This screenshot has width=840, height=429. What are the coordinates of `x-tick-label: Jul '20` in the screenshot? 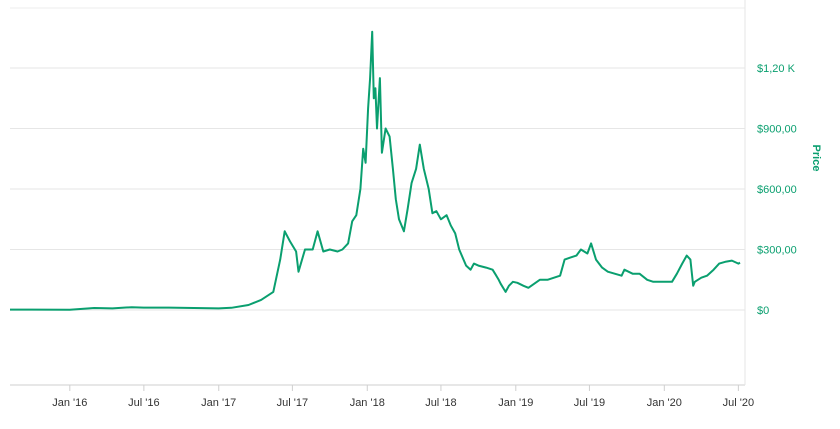 It's located at (738, 403).